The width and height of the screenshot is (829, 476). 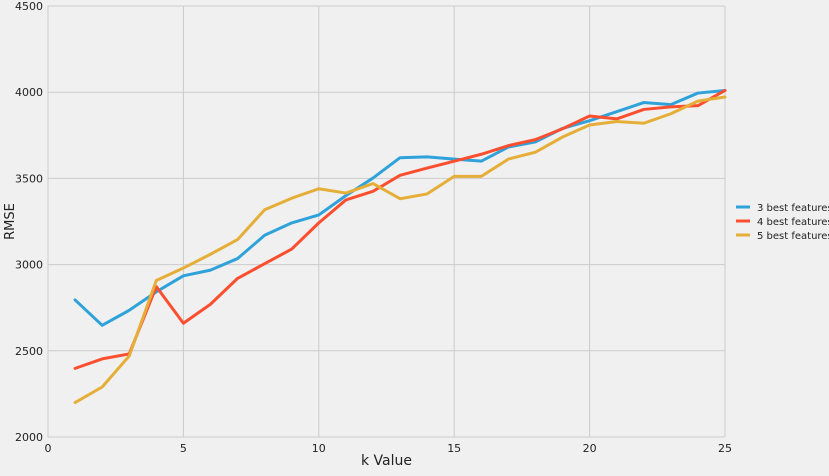 I want to click on y-tick-label: 3500, so click(x=29, y=178).